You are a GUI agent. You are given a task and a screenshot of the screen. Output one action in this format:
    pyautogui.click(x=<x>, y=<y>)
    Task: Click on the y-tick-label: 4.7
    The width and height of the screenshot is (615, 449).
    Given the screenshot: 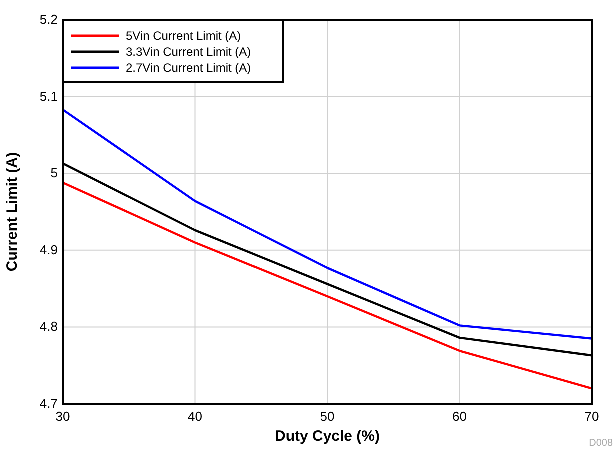 What is the action you would take?
    pyautogui.click(x=49, y=403)
    